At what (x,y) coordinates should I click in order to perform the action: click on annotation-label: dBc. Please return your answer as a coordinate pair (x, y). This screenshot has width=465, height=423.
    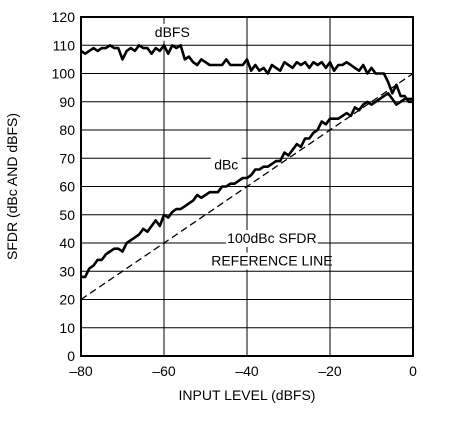
    Looking at the image, I should click on (226, 165).